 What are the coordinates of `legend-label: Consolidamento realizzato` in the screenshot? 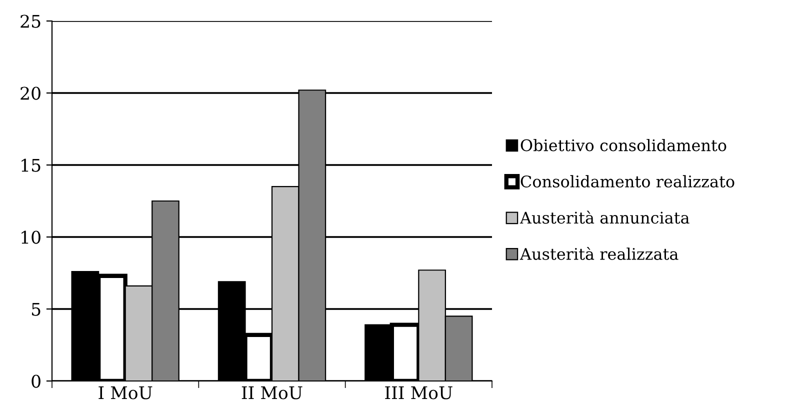 It's located at (627, 181).